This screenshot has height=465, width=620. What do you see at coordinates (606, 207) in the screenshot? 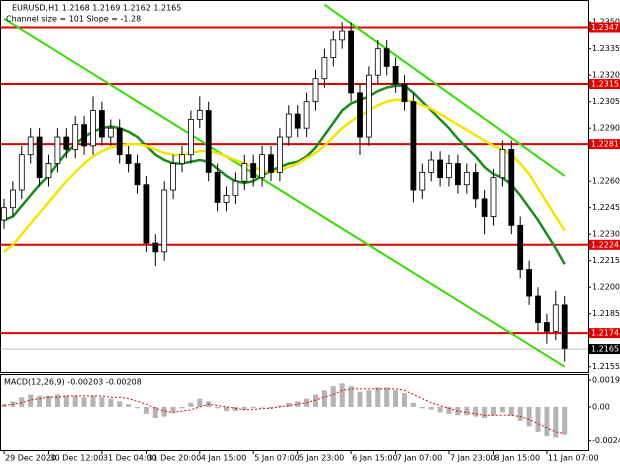
I see `y-tick-label: 1.2245` at bounding box center [606, 207].